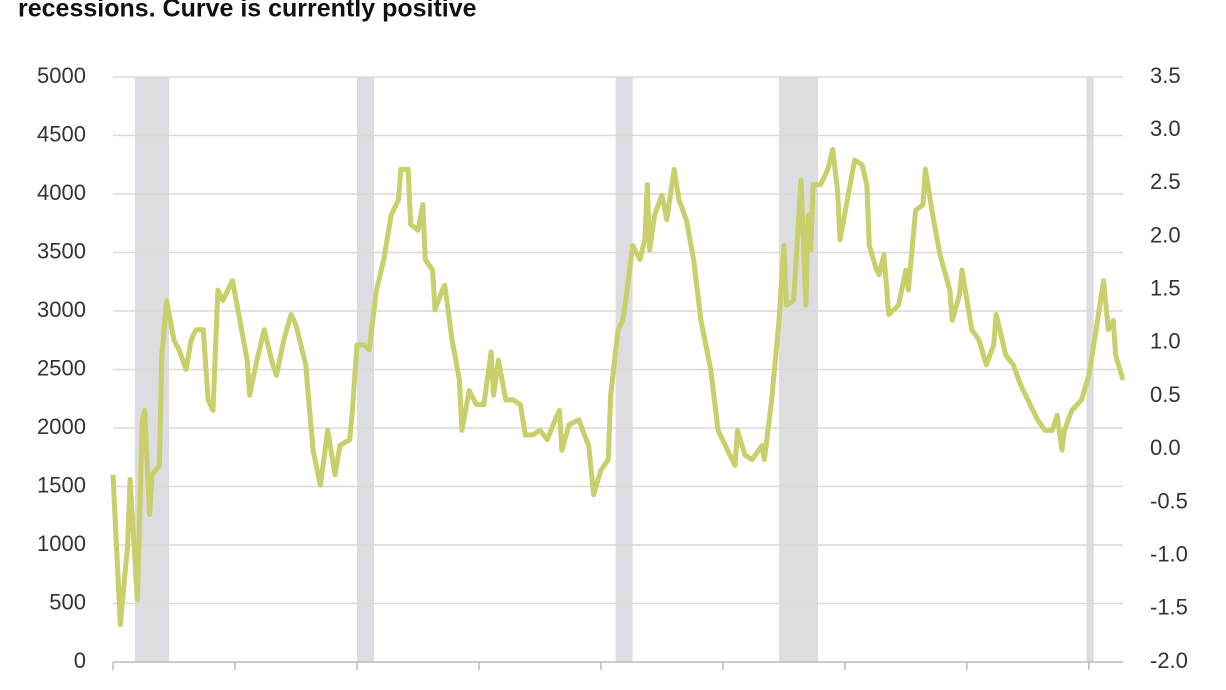 Image resolution: width=1226 pixels, height=690 pixels. What do you see at coordinates (722, 688) in the screenshot?
I see `x-tick-label: 2005` at bounding box center [722, 688].